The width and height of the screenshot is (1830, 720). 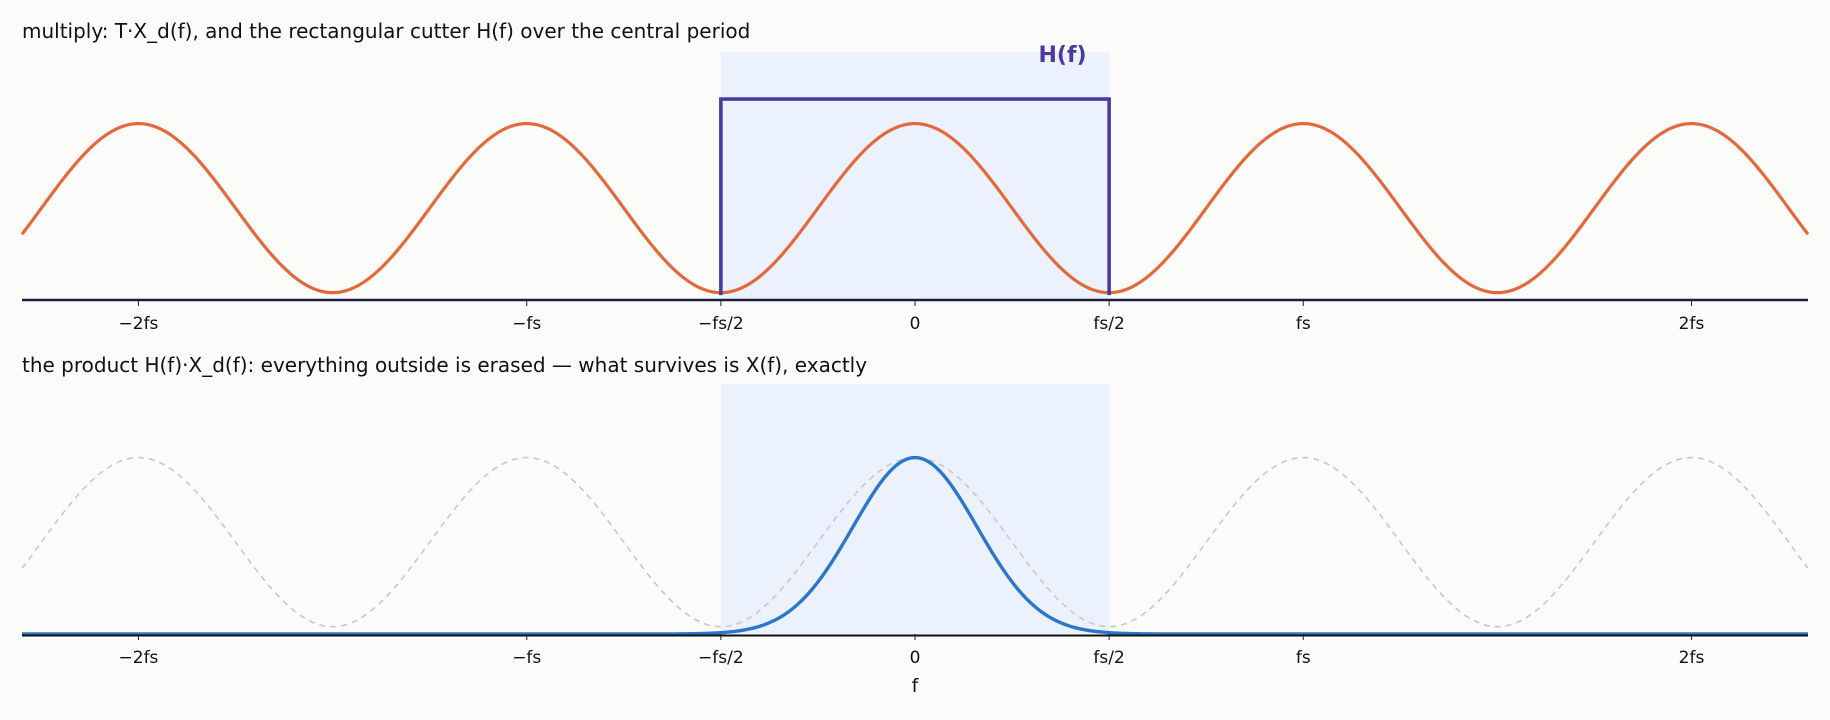 What do you see at coordinates (915, 196) in the screenshot?
I see `cutter-h-line` at bounding box center [915, 196].